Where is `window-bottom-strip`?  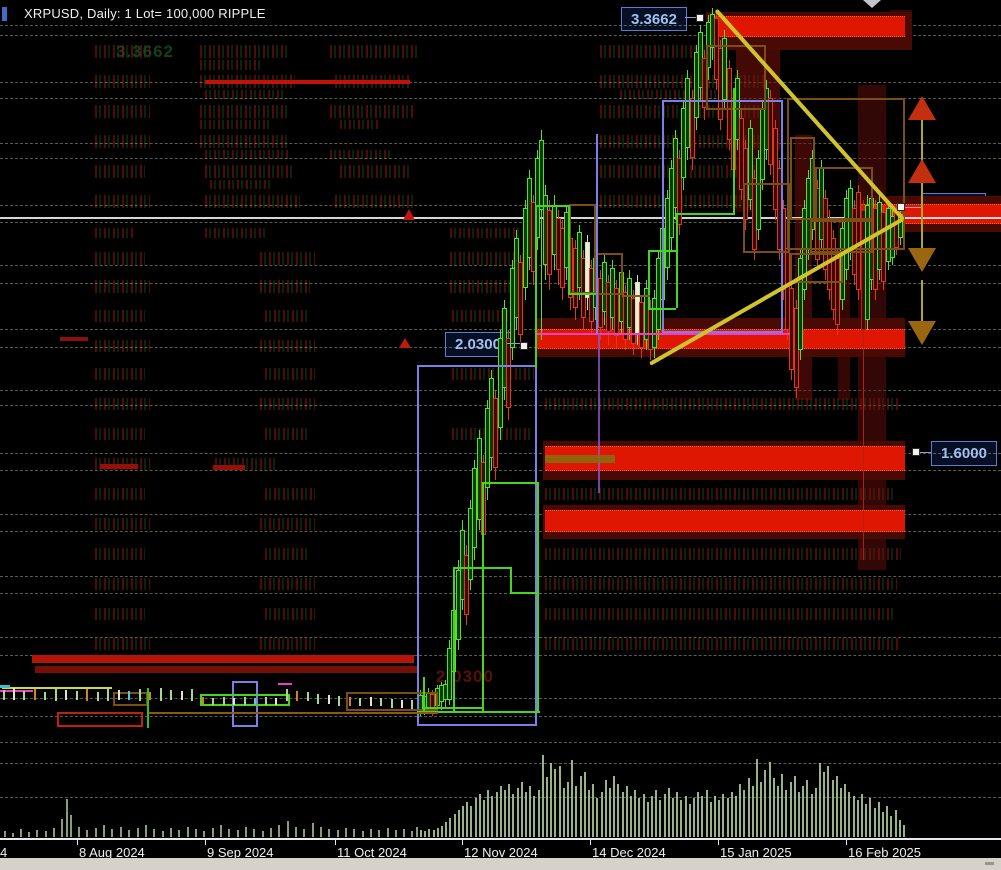
window-bottom-strip is located at coordinates (500, 864).